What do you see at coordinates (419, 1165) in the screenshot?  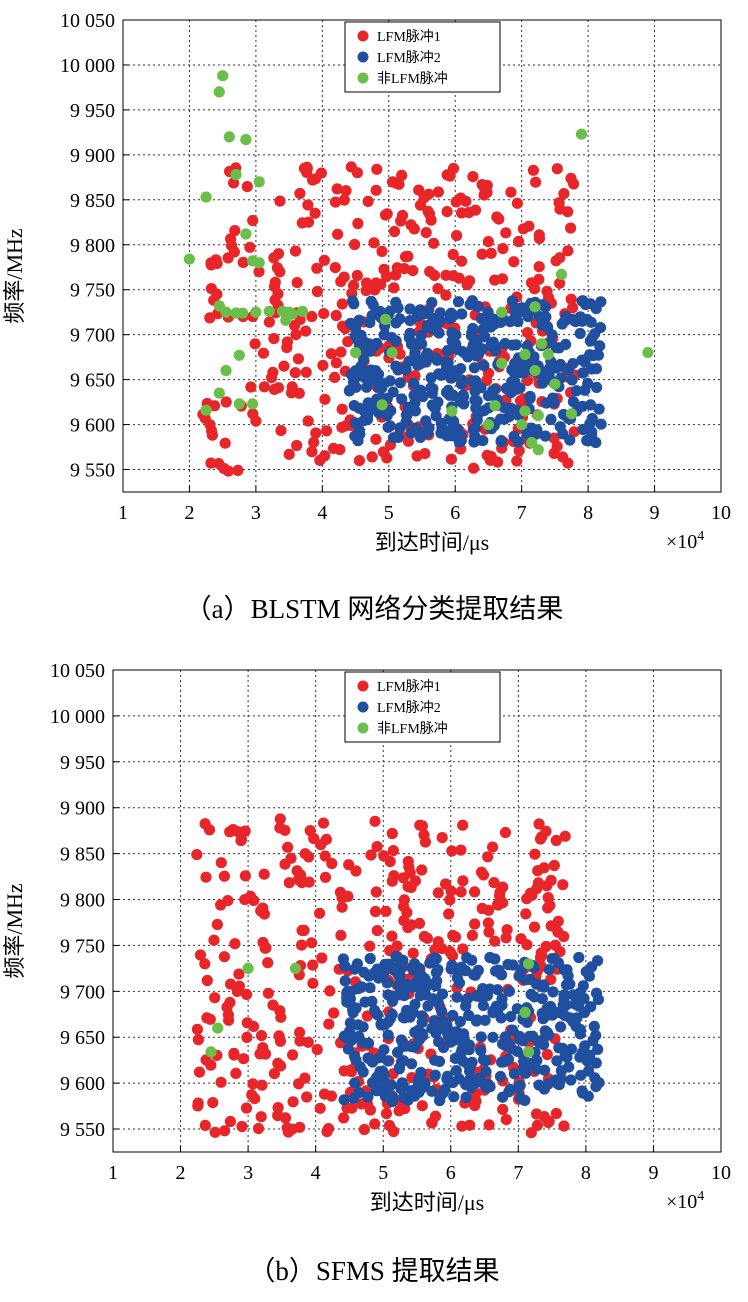 I see `x-ticks-b: 1 2 3 4 5 6 7 8 9 10` at bounding box center [419, 1165].